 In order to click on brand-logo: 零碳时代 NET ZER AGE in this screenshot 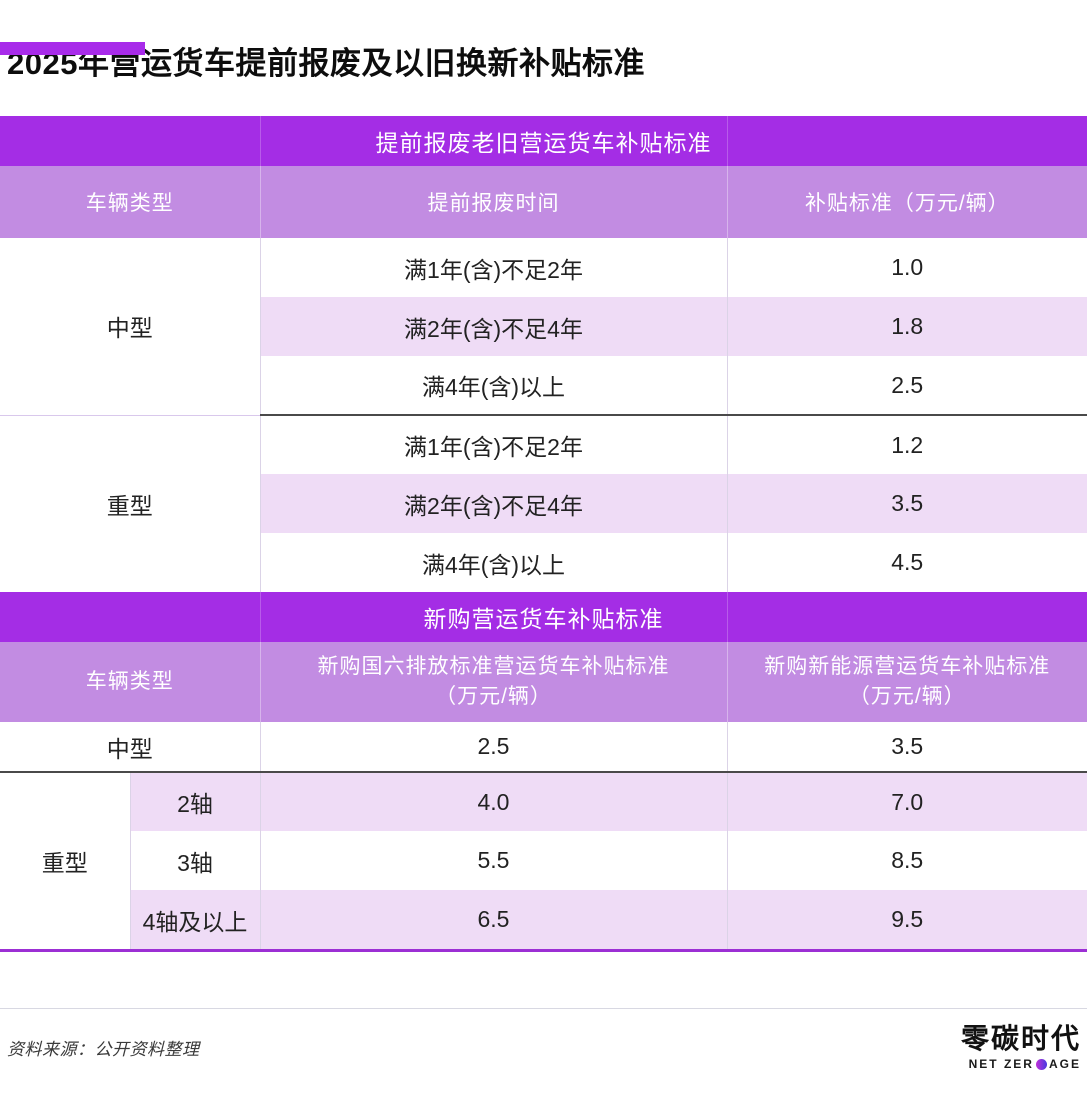, I will do `click(1021, 1047)`.